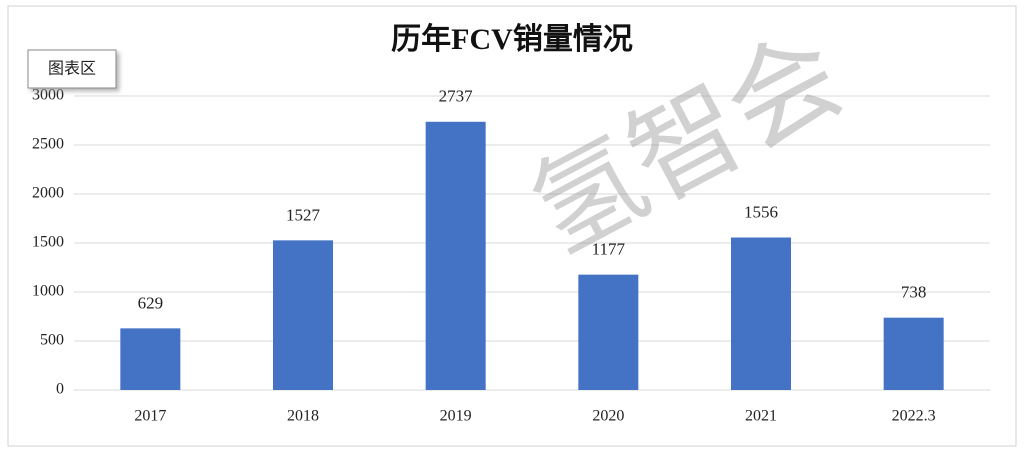  I want to click on y-tick-label: 0, so click(60, 389).